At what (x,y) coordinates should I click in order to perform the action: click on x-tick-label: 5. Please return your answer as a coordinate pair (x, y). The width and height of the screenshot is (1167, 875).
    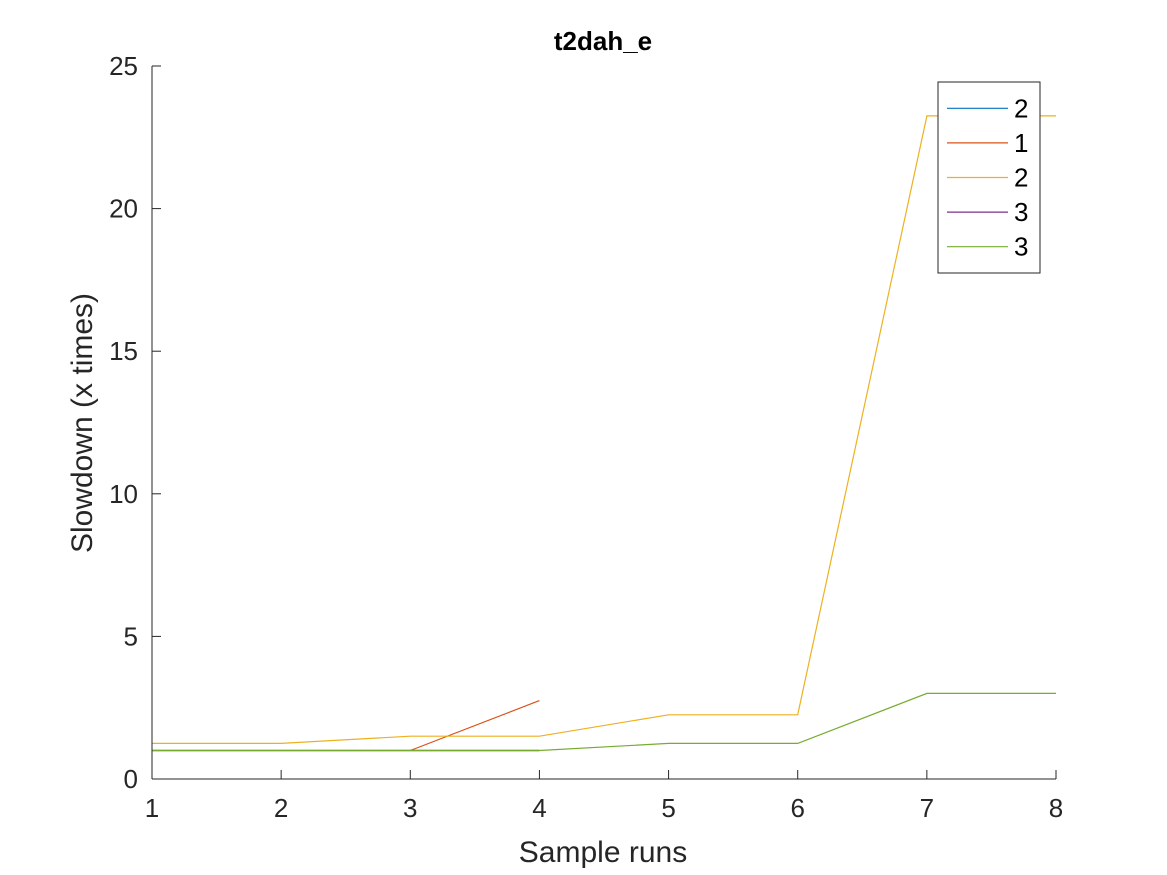
    Looking at the image, I should click on (668, 808).